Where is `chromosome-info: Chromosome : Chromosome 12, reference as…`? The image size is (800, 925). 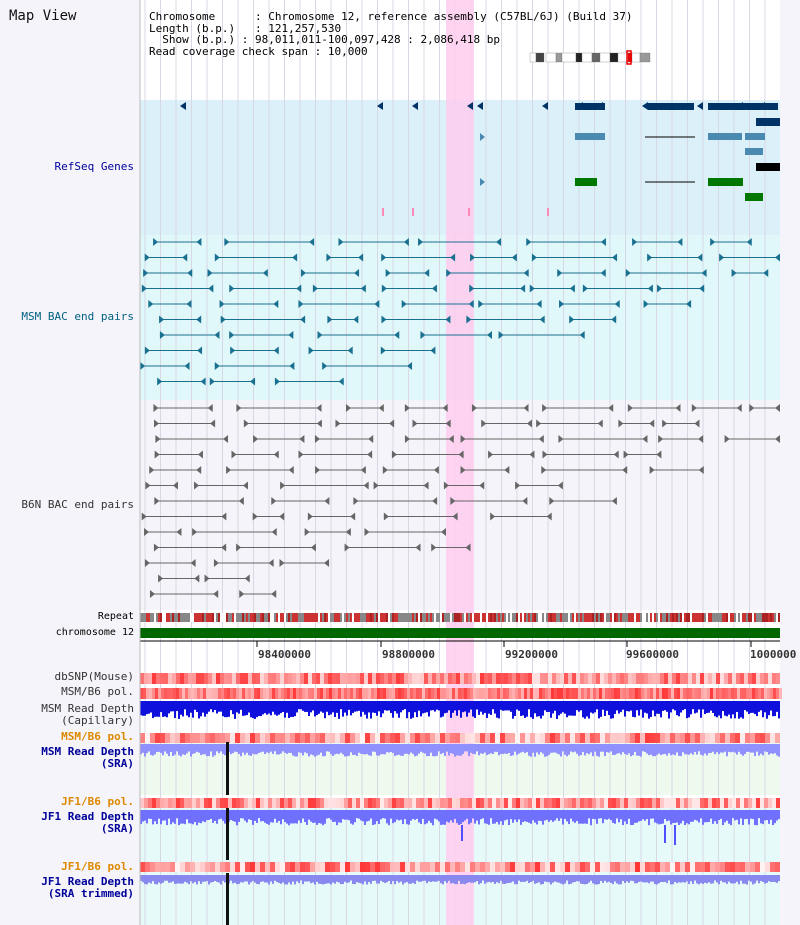 chromosome-info: Chromosome : Chromosome 12, reference as… is located at coordinates (390, 34).